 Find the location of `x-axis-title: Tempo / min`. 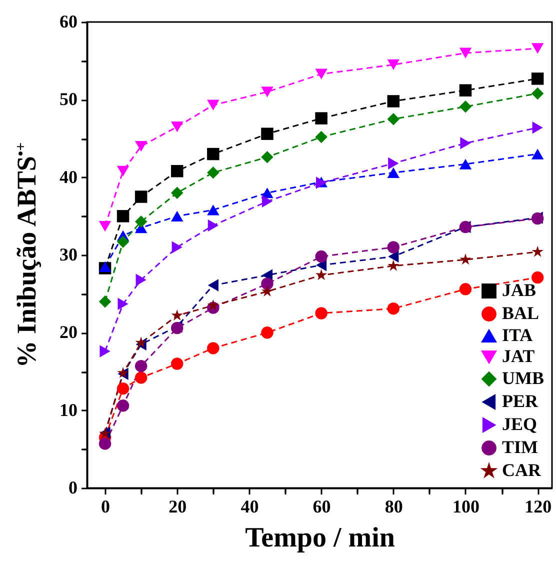

x-axis-title: Tempo / min is located at coordinates (320, 538).